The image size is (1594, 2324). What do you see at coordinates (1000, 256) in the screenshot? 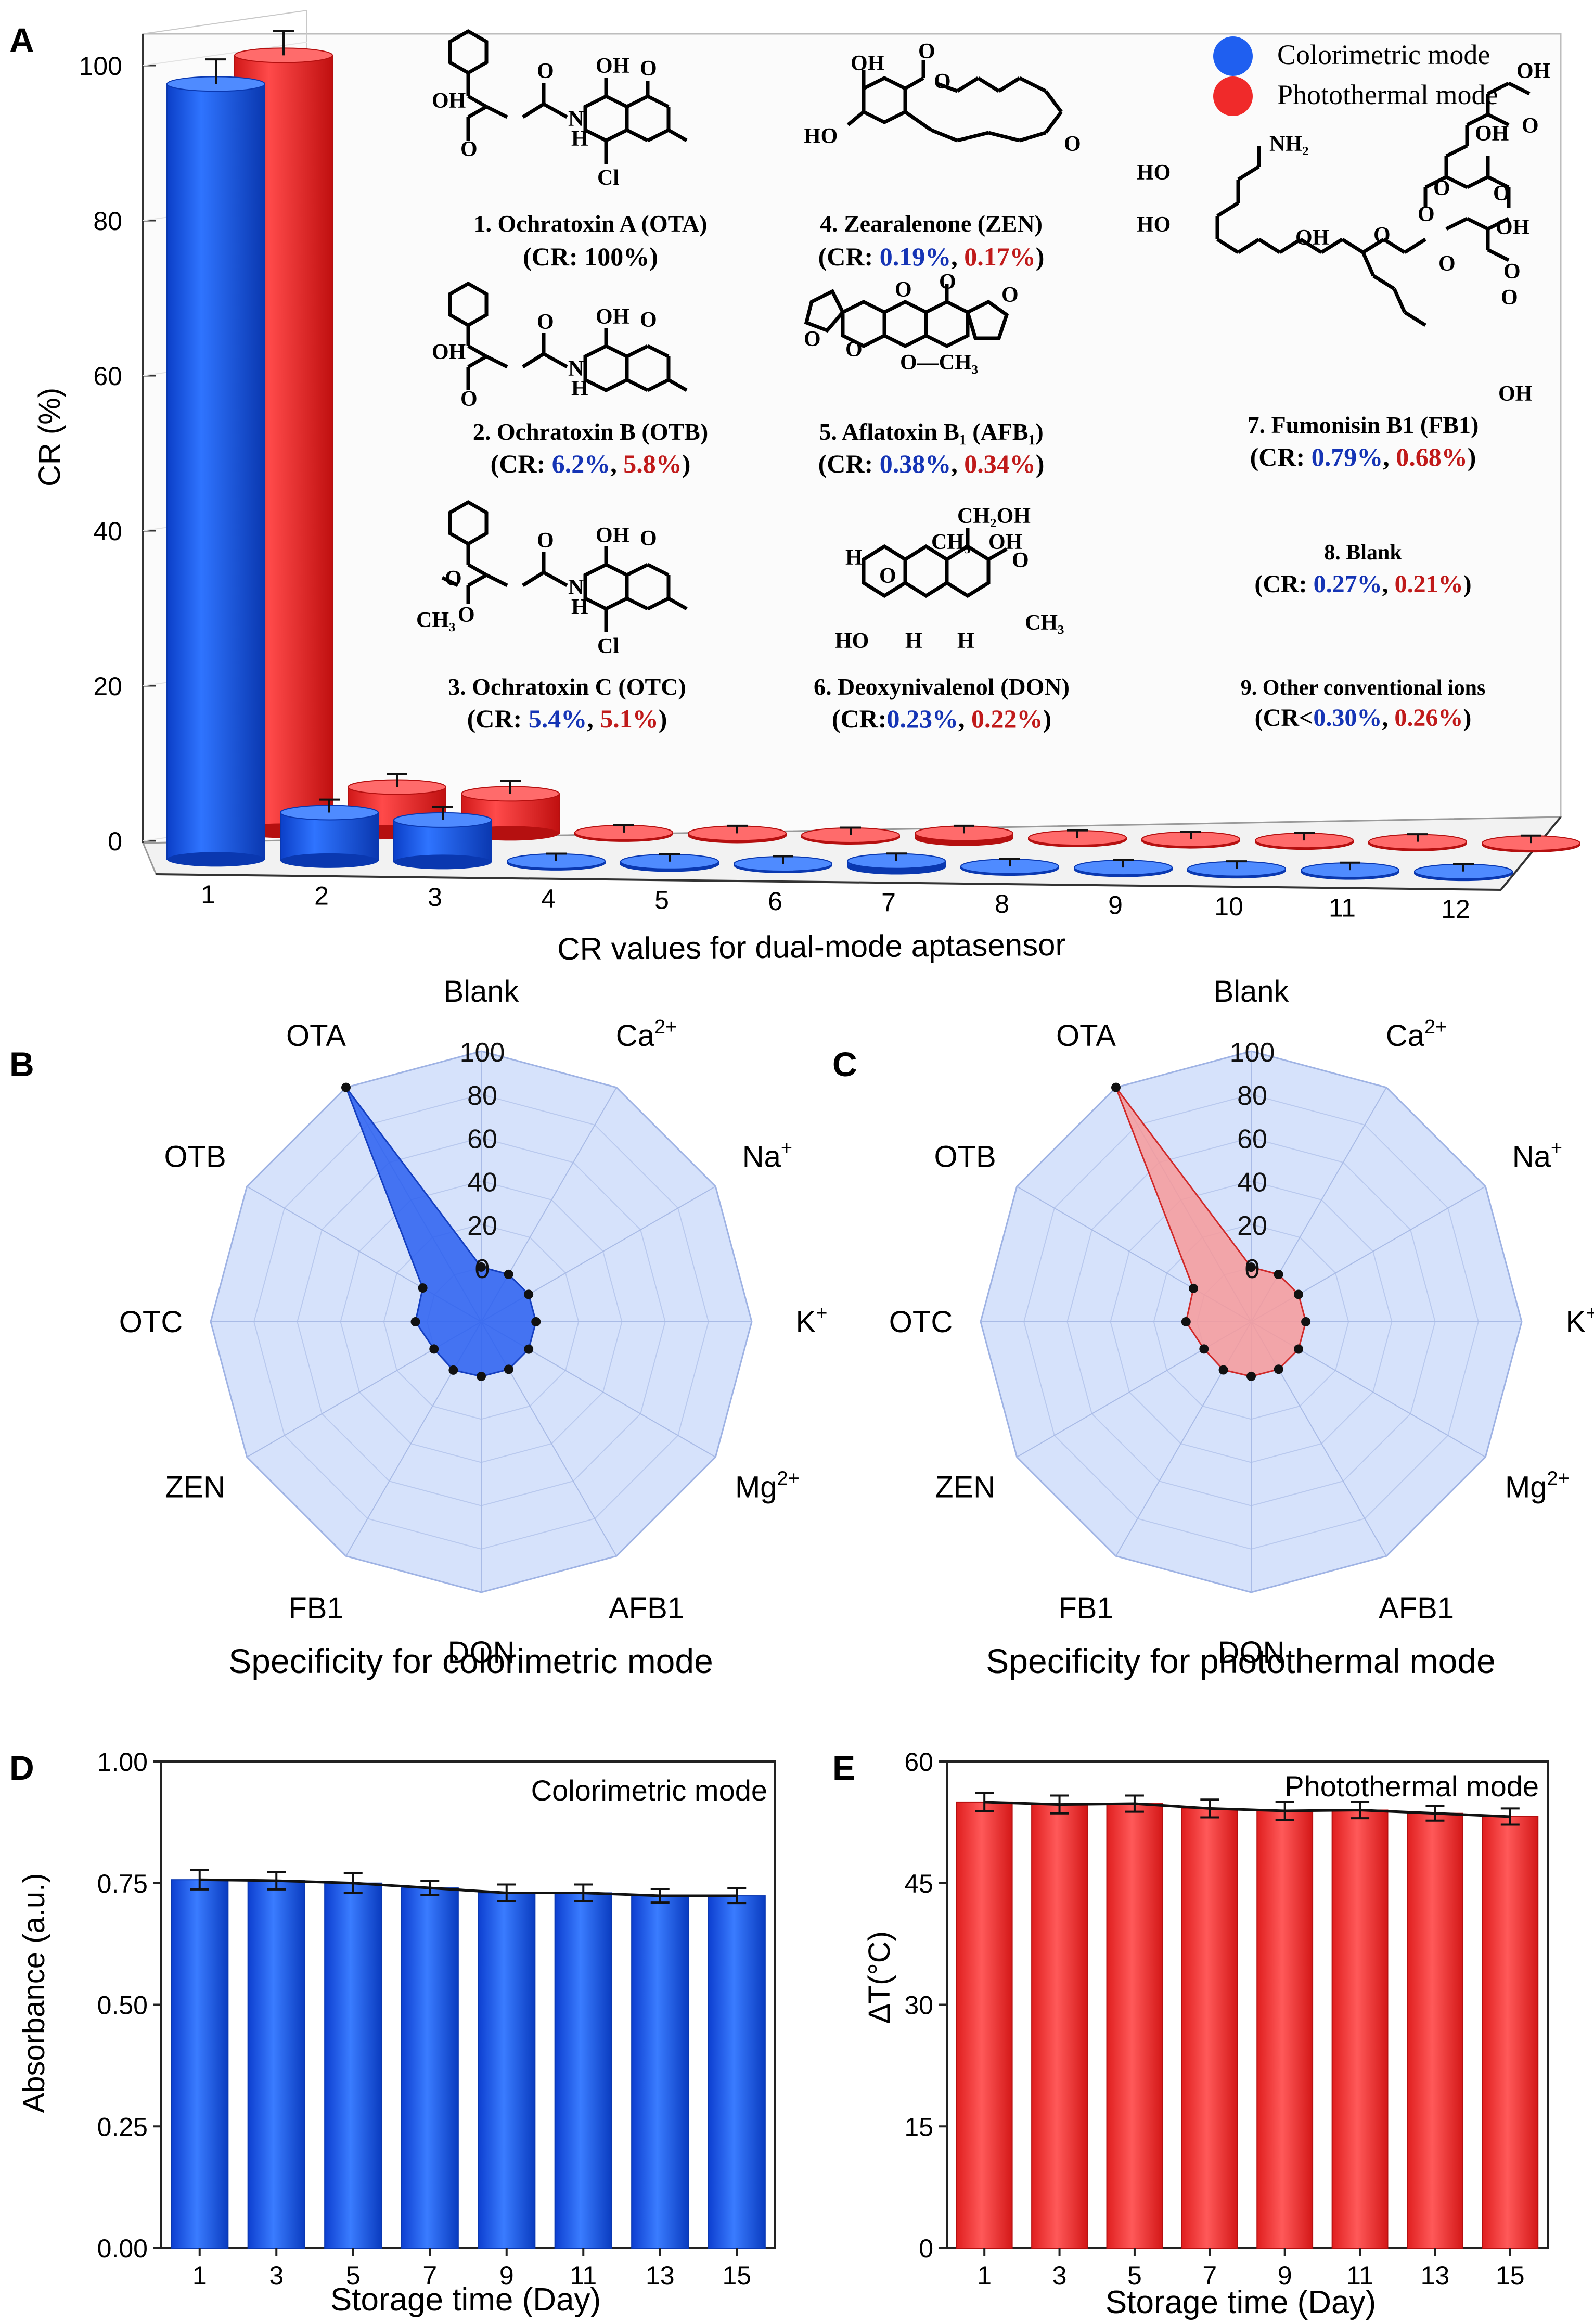
I see `zen-cr-red: 0.17%` at bounding box center [1000, 256].